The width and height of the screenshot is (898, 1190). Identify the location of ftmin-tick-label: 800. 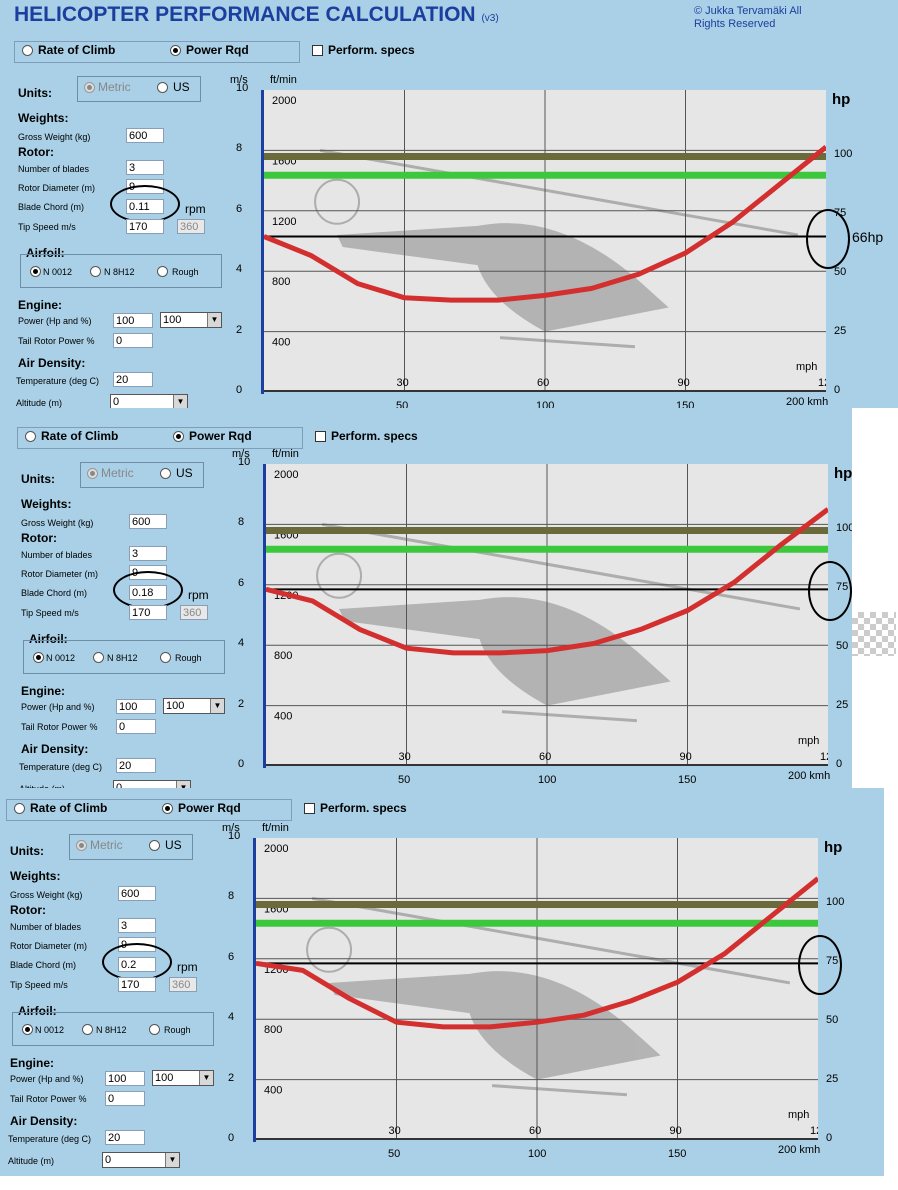
(283, 656).